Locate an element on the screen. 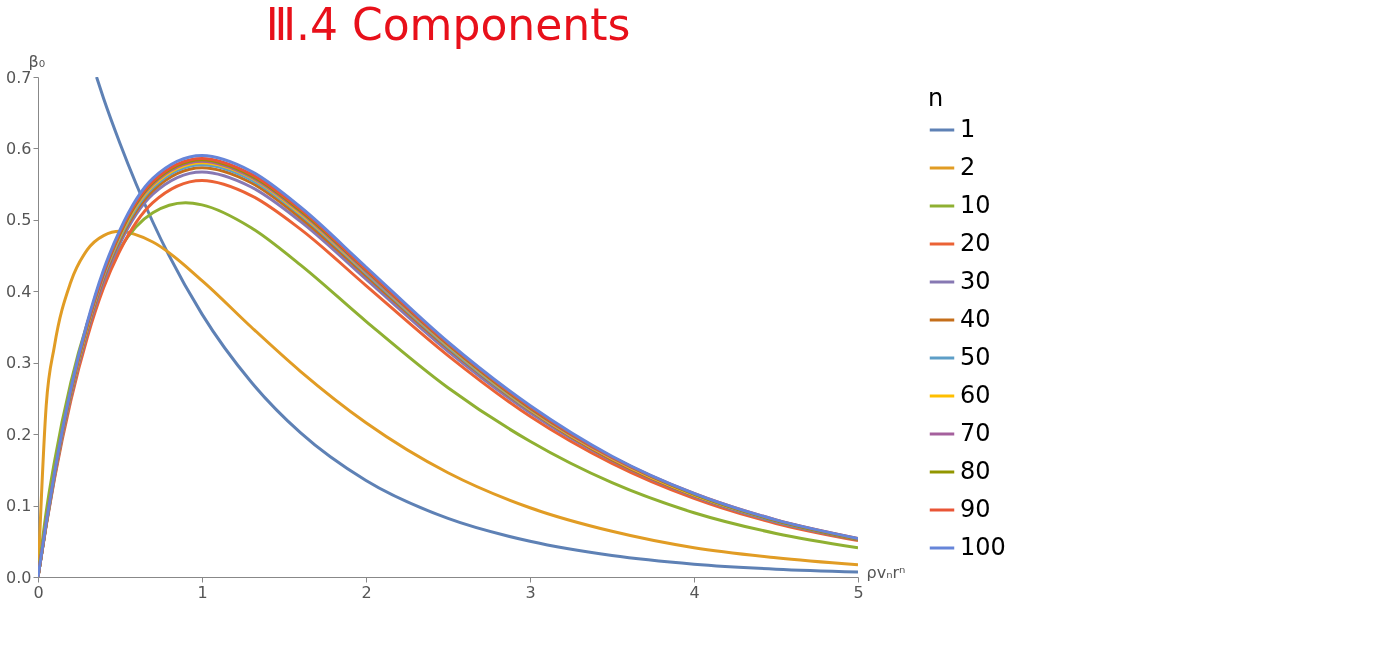  chart-title: Ⅲ.4 Components is located at coordinates (448, 25).